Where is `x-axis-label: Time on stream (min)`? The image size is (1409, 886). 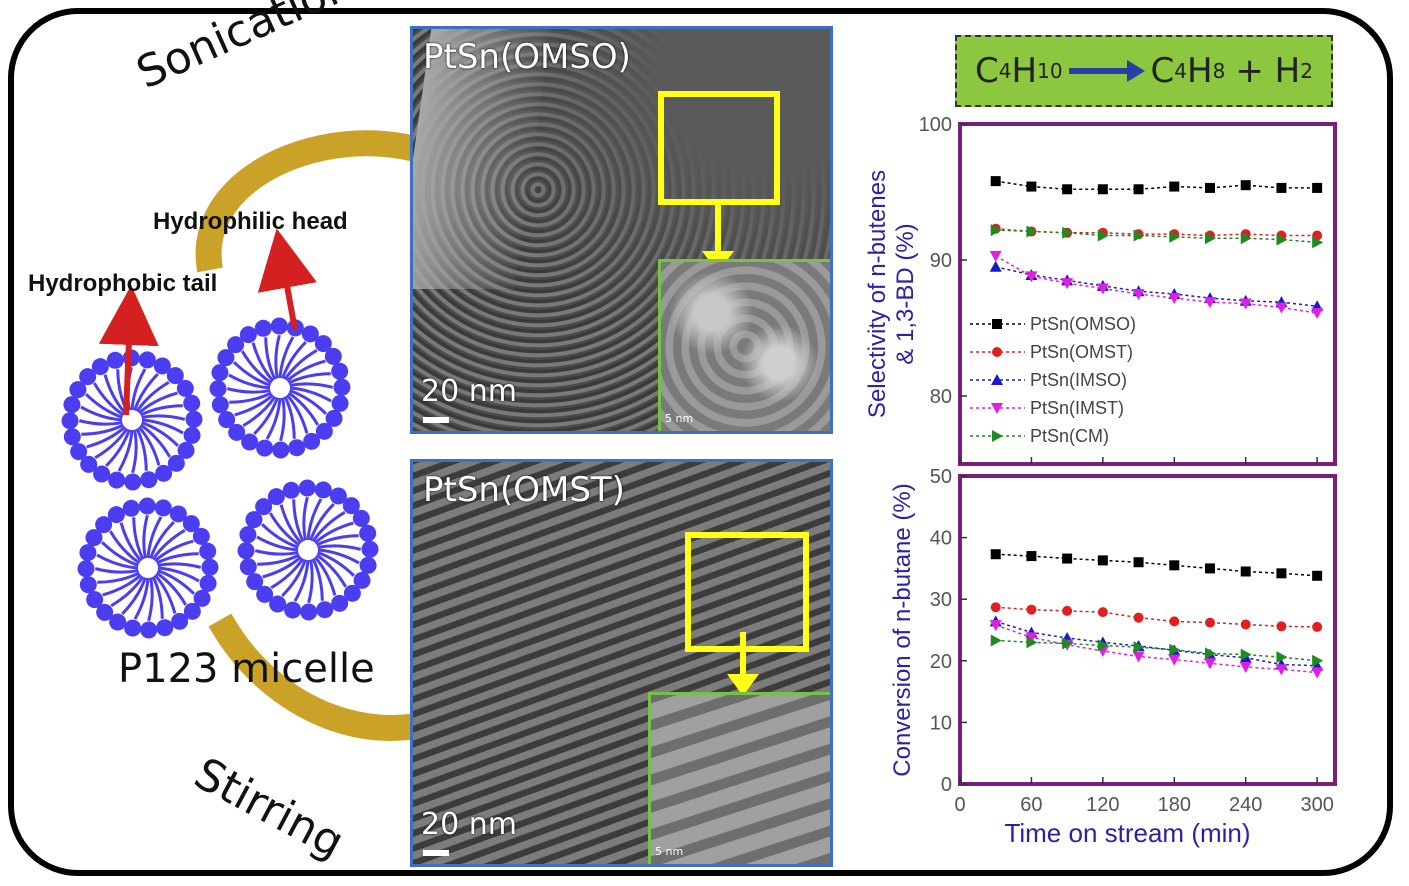 x-axis-label: Time on stream (min) is located at coordinates (1127, 833).